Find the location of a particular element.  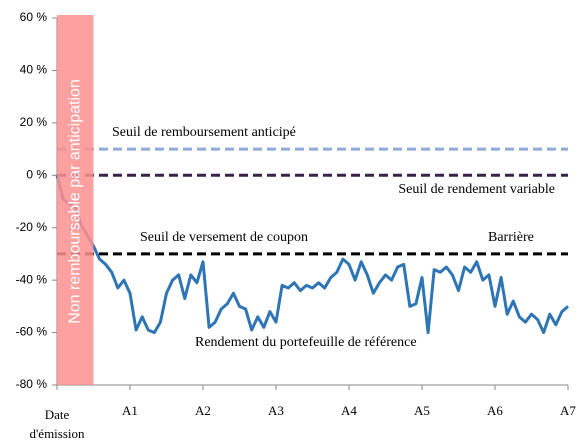

x-tick-label: Date d'émission is located at coordinates (57, 424).